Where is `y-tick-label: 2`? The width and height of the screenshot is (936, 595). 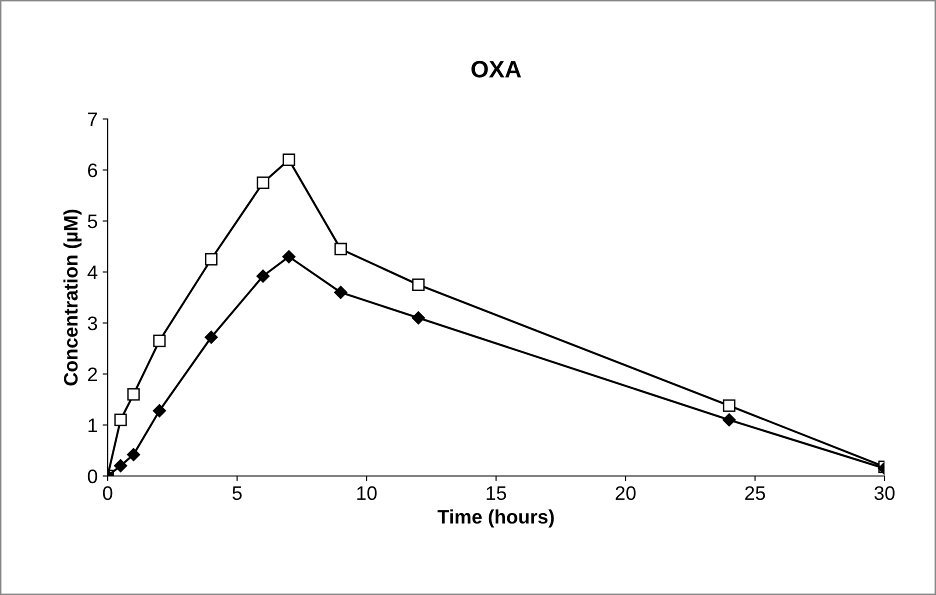 y-tick-label: 2 is located at coordinates (92, 374).